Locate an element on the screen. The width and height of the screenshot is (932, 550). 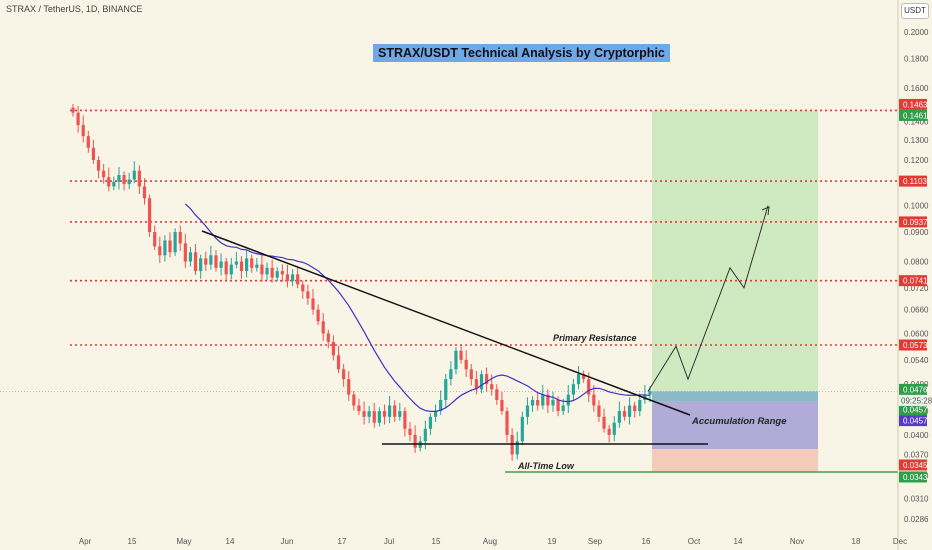
y-tick-label: 0.1200 is located at coordinates (916, 160).